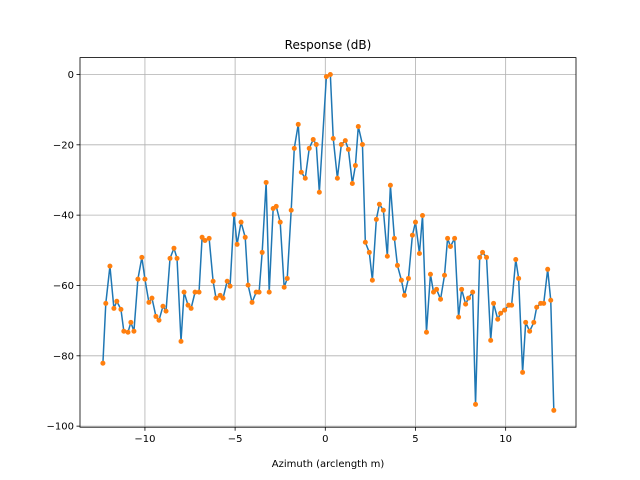 This screenshot has height=480, width=640. What do you see at coordinates (235, 439) in the screenshot?
I see `x-tick-label: −5` at bounding box center [235, 439].